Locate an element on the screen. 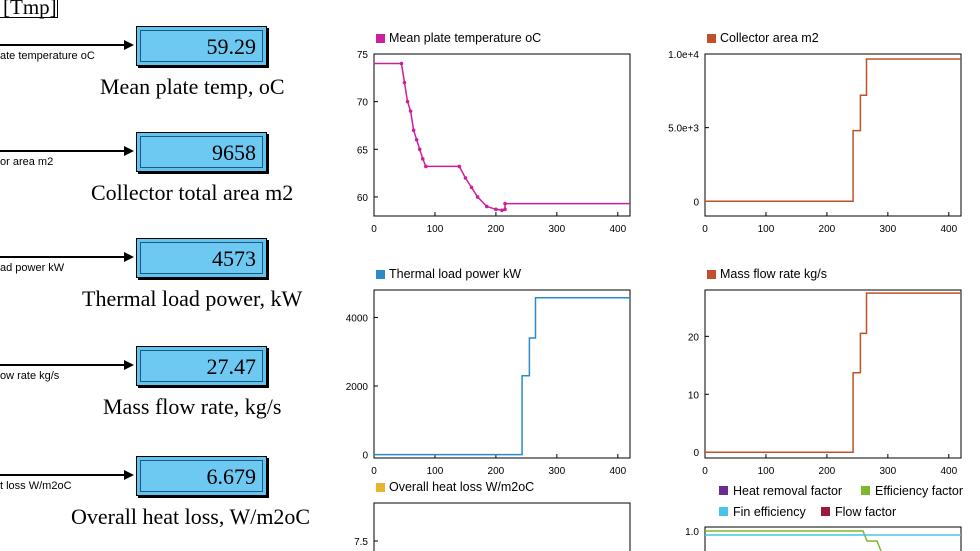 The width and height of the screenshot is (980, 551). y-tick-label: 60 is located at coordinates (363, 198).